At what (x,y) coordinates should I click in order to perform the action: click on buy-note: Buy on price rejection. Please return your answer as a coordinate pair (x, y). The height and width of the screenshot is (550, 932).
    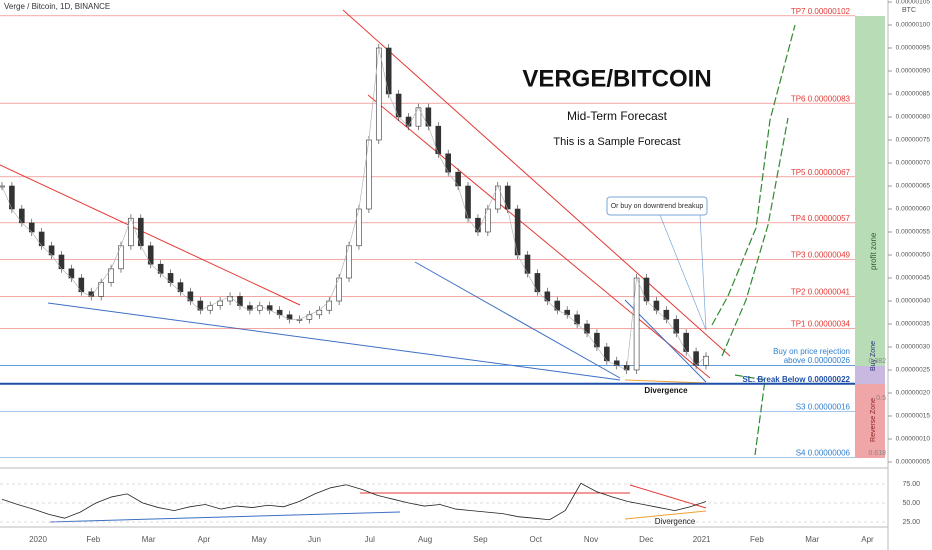
    Looking at the image, I should click on (811, 351).